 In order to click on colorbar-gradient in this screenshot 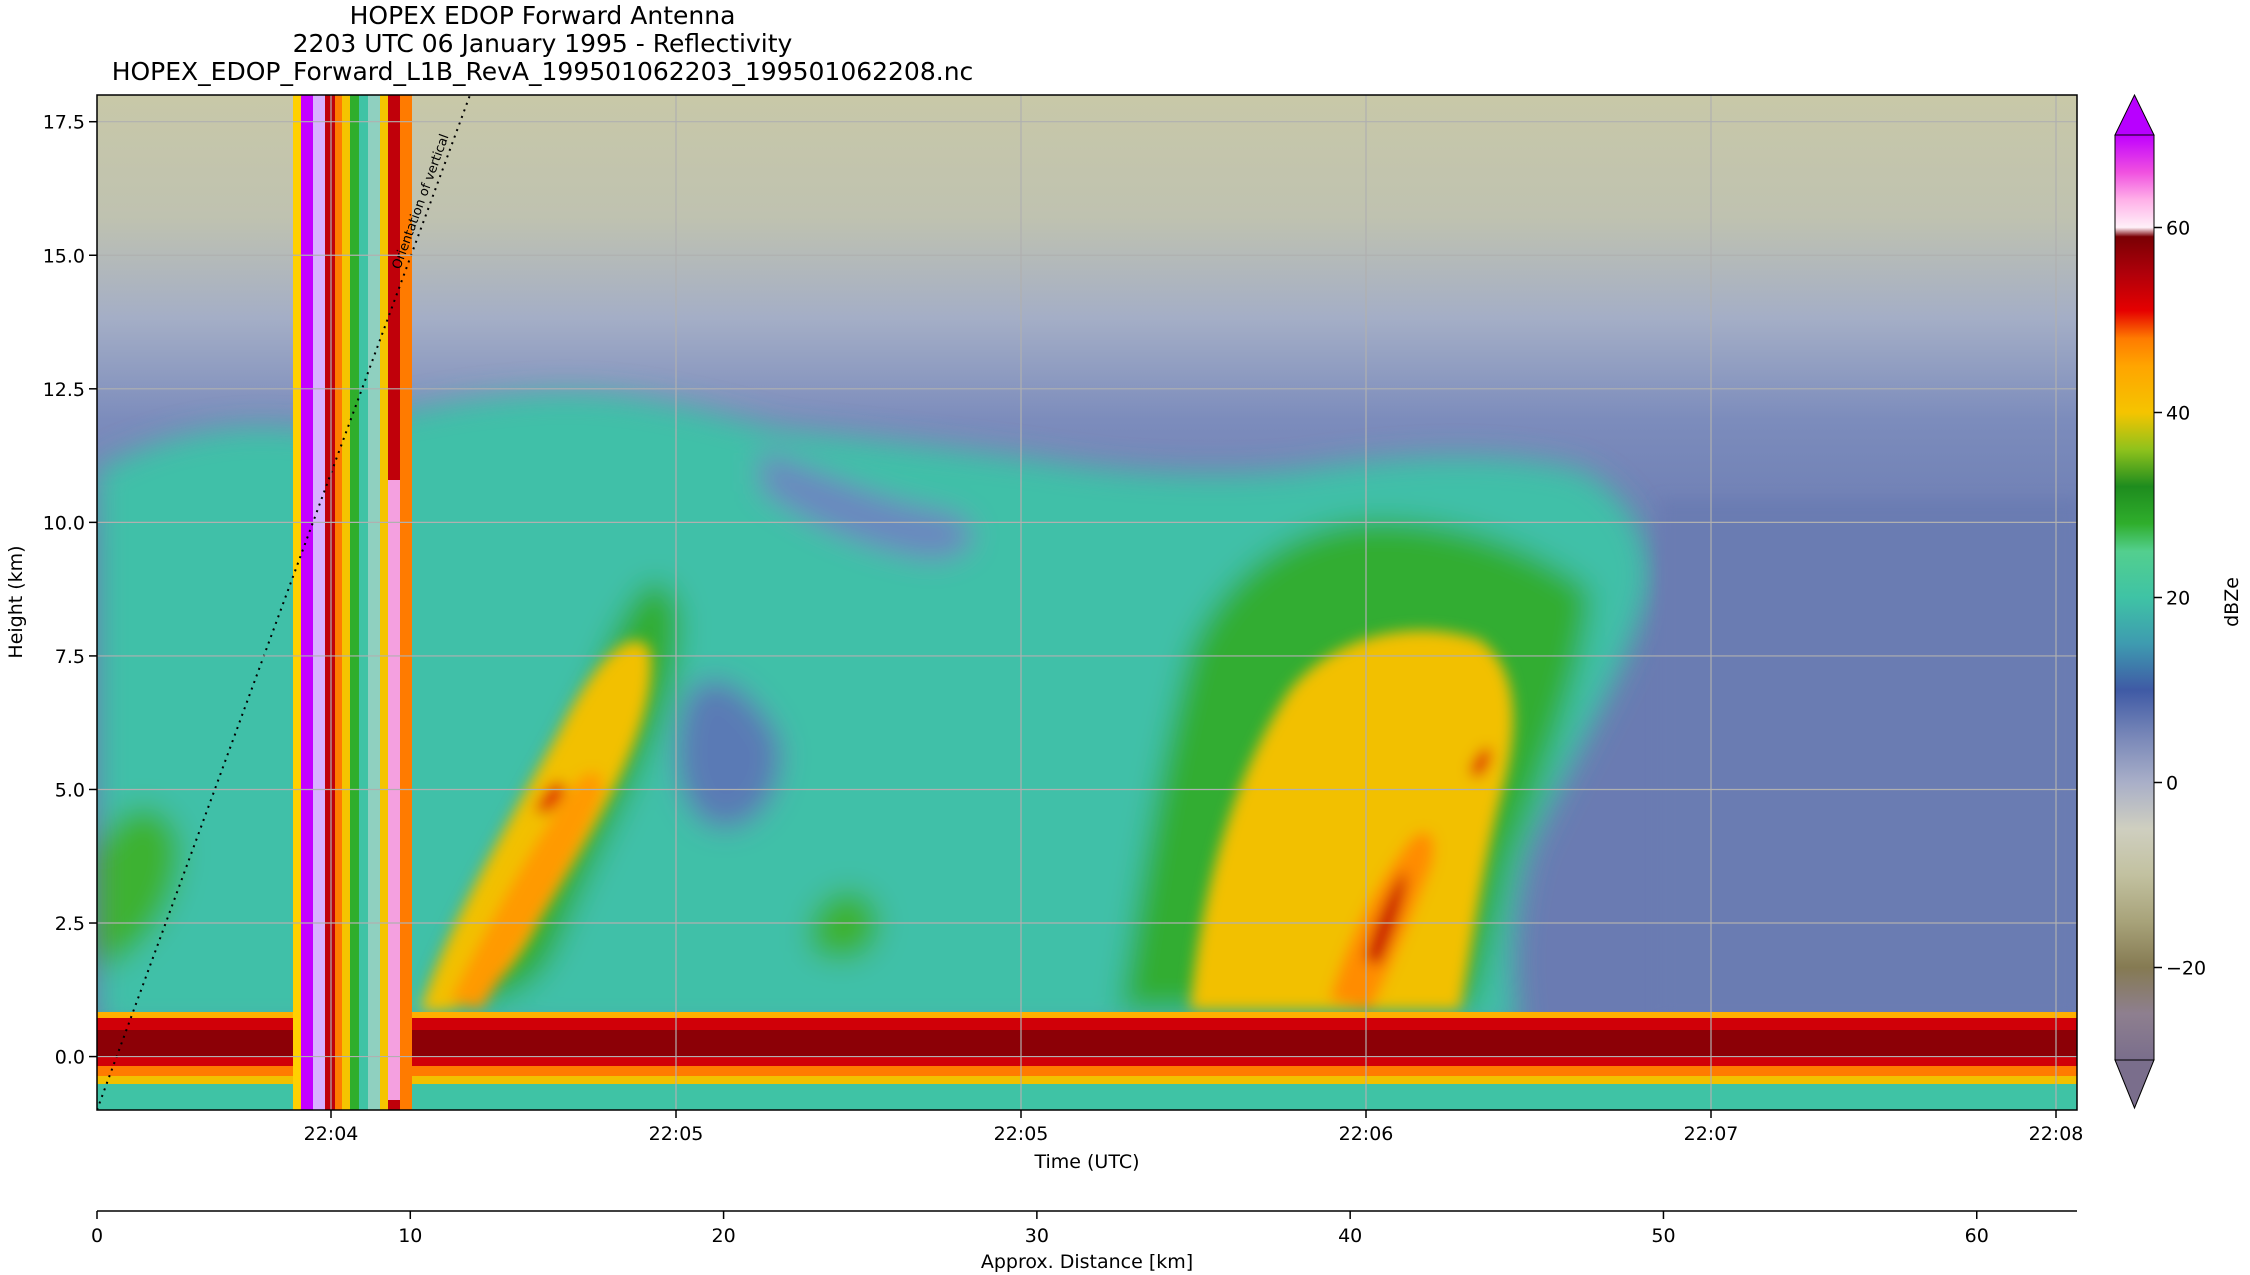, I will do `click(2134, 597)`.